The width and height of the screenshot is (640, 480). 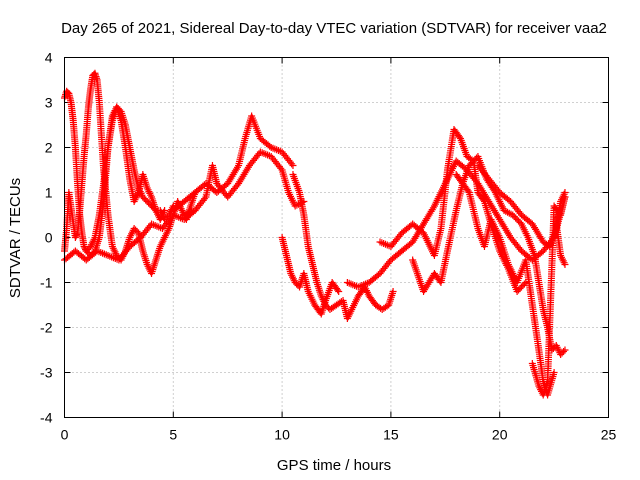 I want to click on series-track-e, so click(x=233, y=163).